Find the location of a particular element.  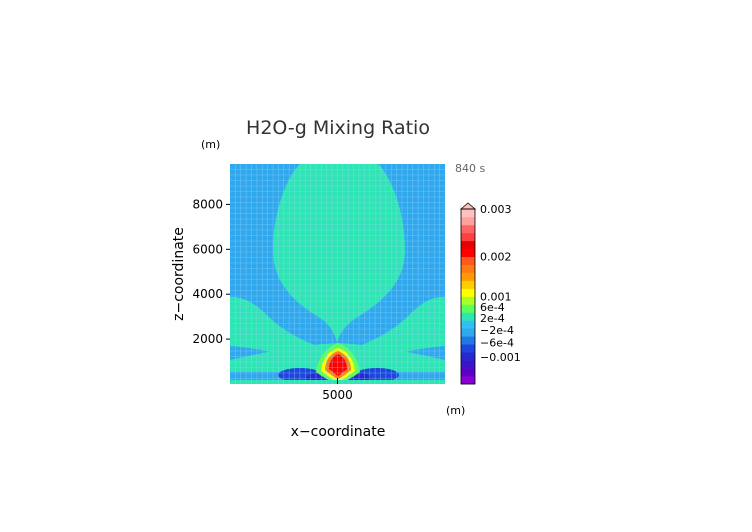

colorbar-label: −6e-4 is located at coordinates (497, 343).